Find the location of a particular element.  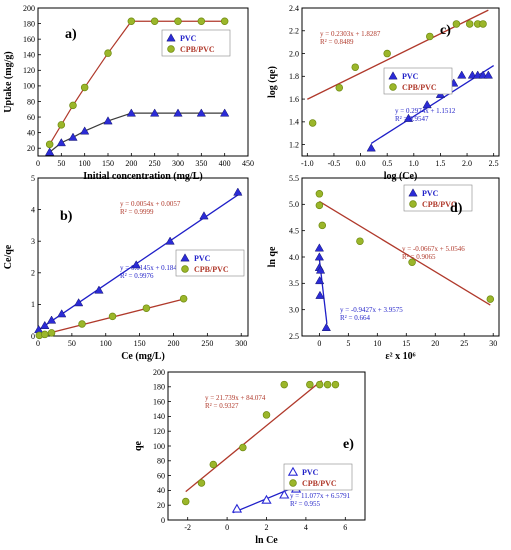

x-tick-label: 300 is located at coordinates (241, 343).